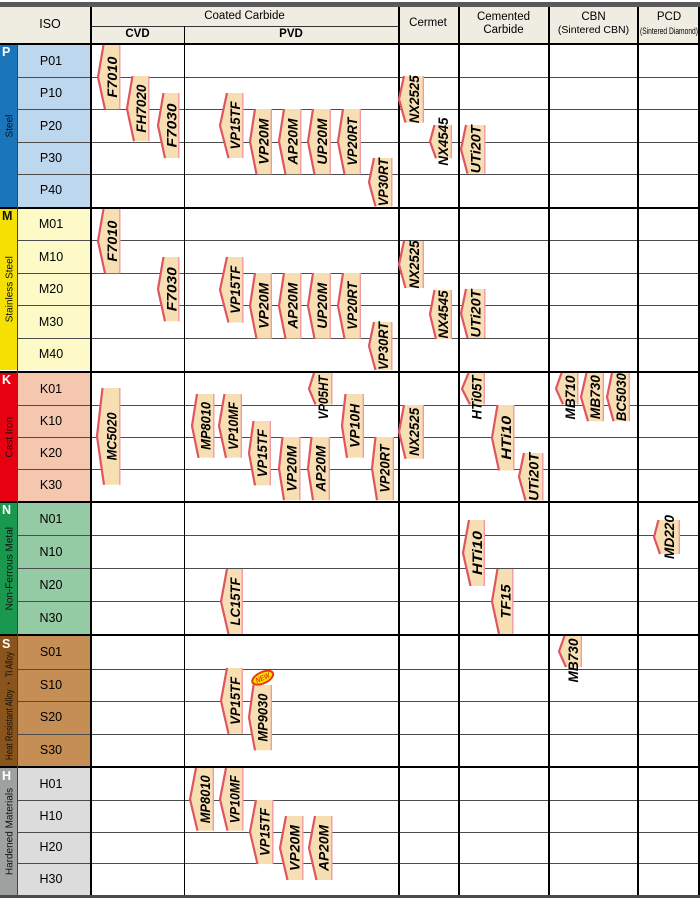 This screenshot has width=700, height=898. What do you see at coordinates (262, 717) in the screenshot?
I see `svg-text: MP9030` at bounding box center [262, 717].